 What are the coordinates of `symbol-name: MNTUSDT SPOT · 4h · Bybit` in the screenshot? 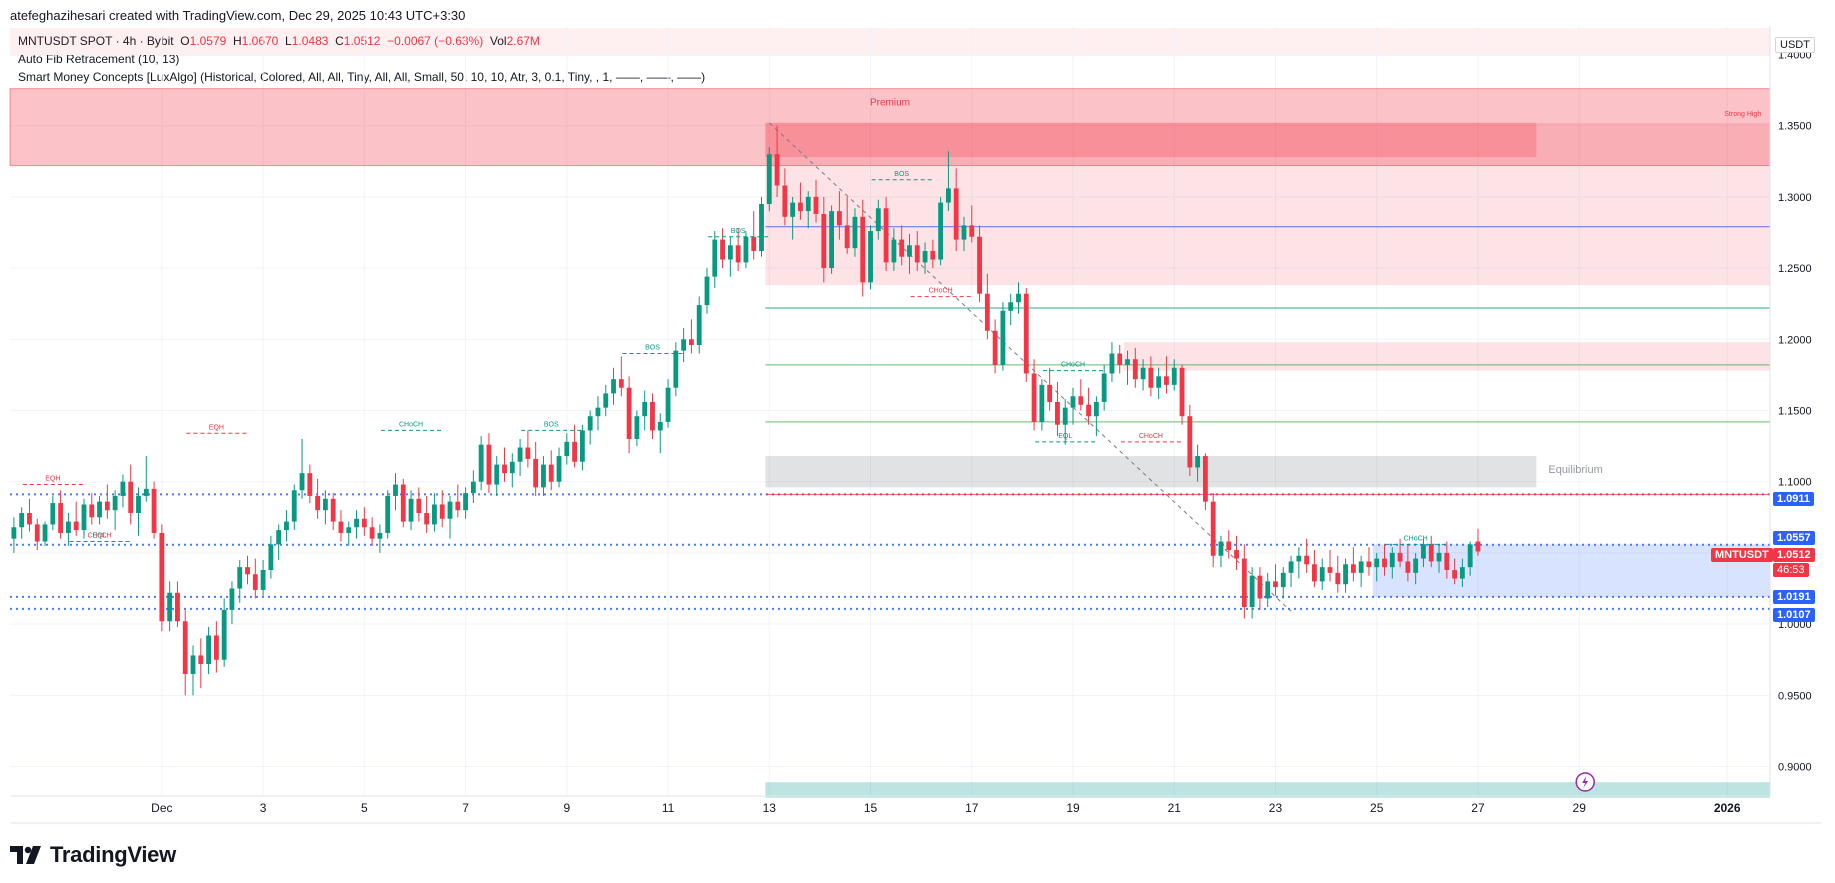 It's located at (96, 41).